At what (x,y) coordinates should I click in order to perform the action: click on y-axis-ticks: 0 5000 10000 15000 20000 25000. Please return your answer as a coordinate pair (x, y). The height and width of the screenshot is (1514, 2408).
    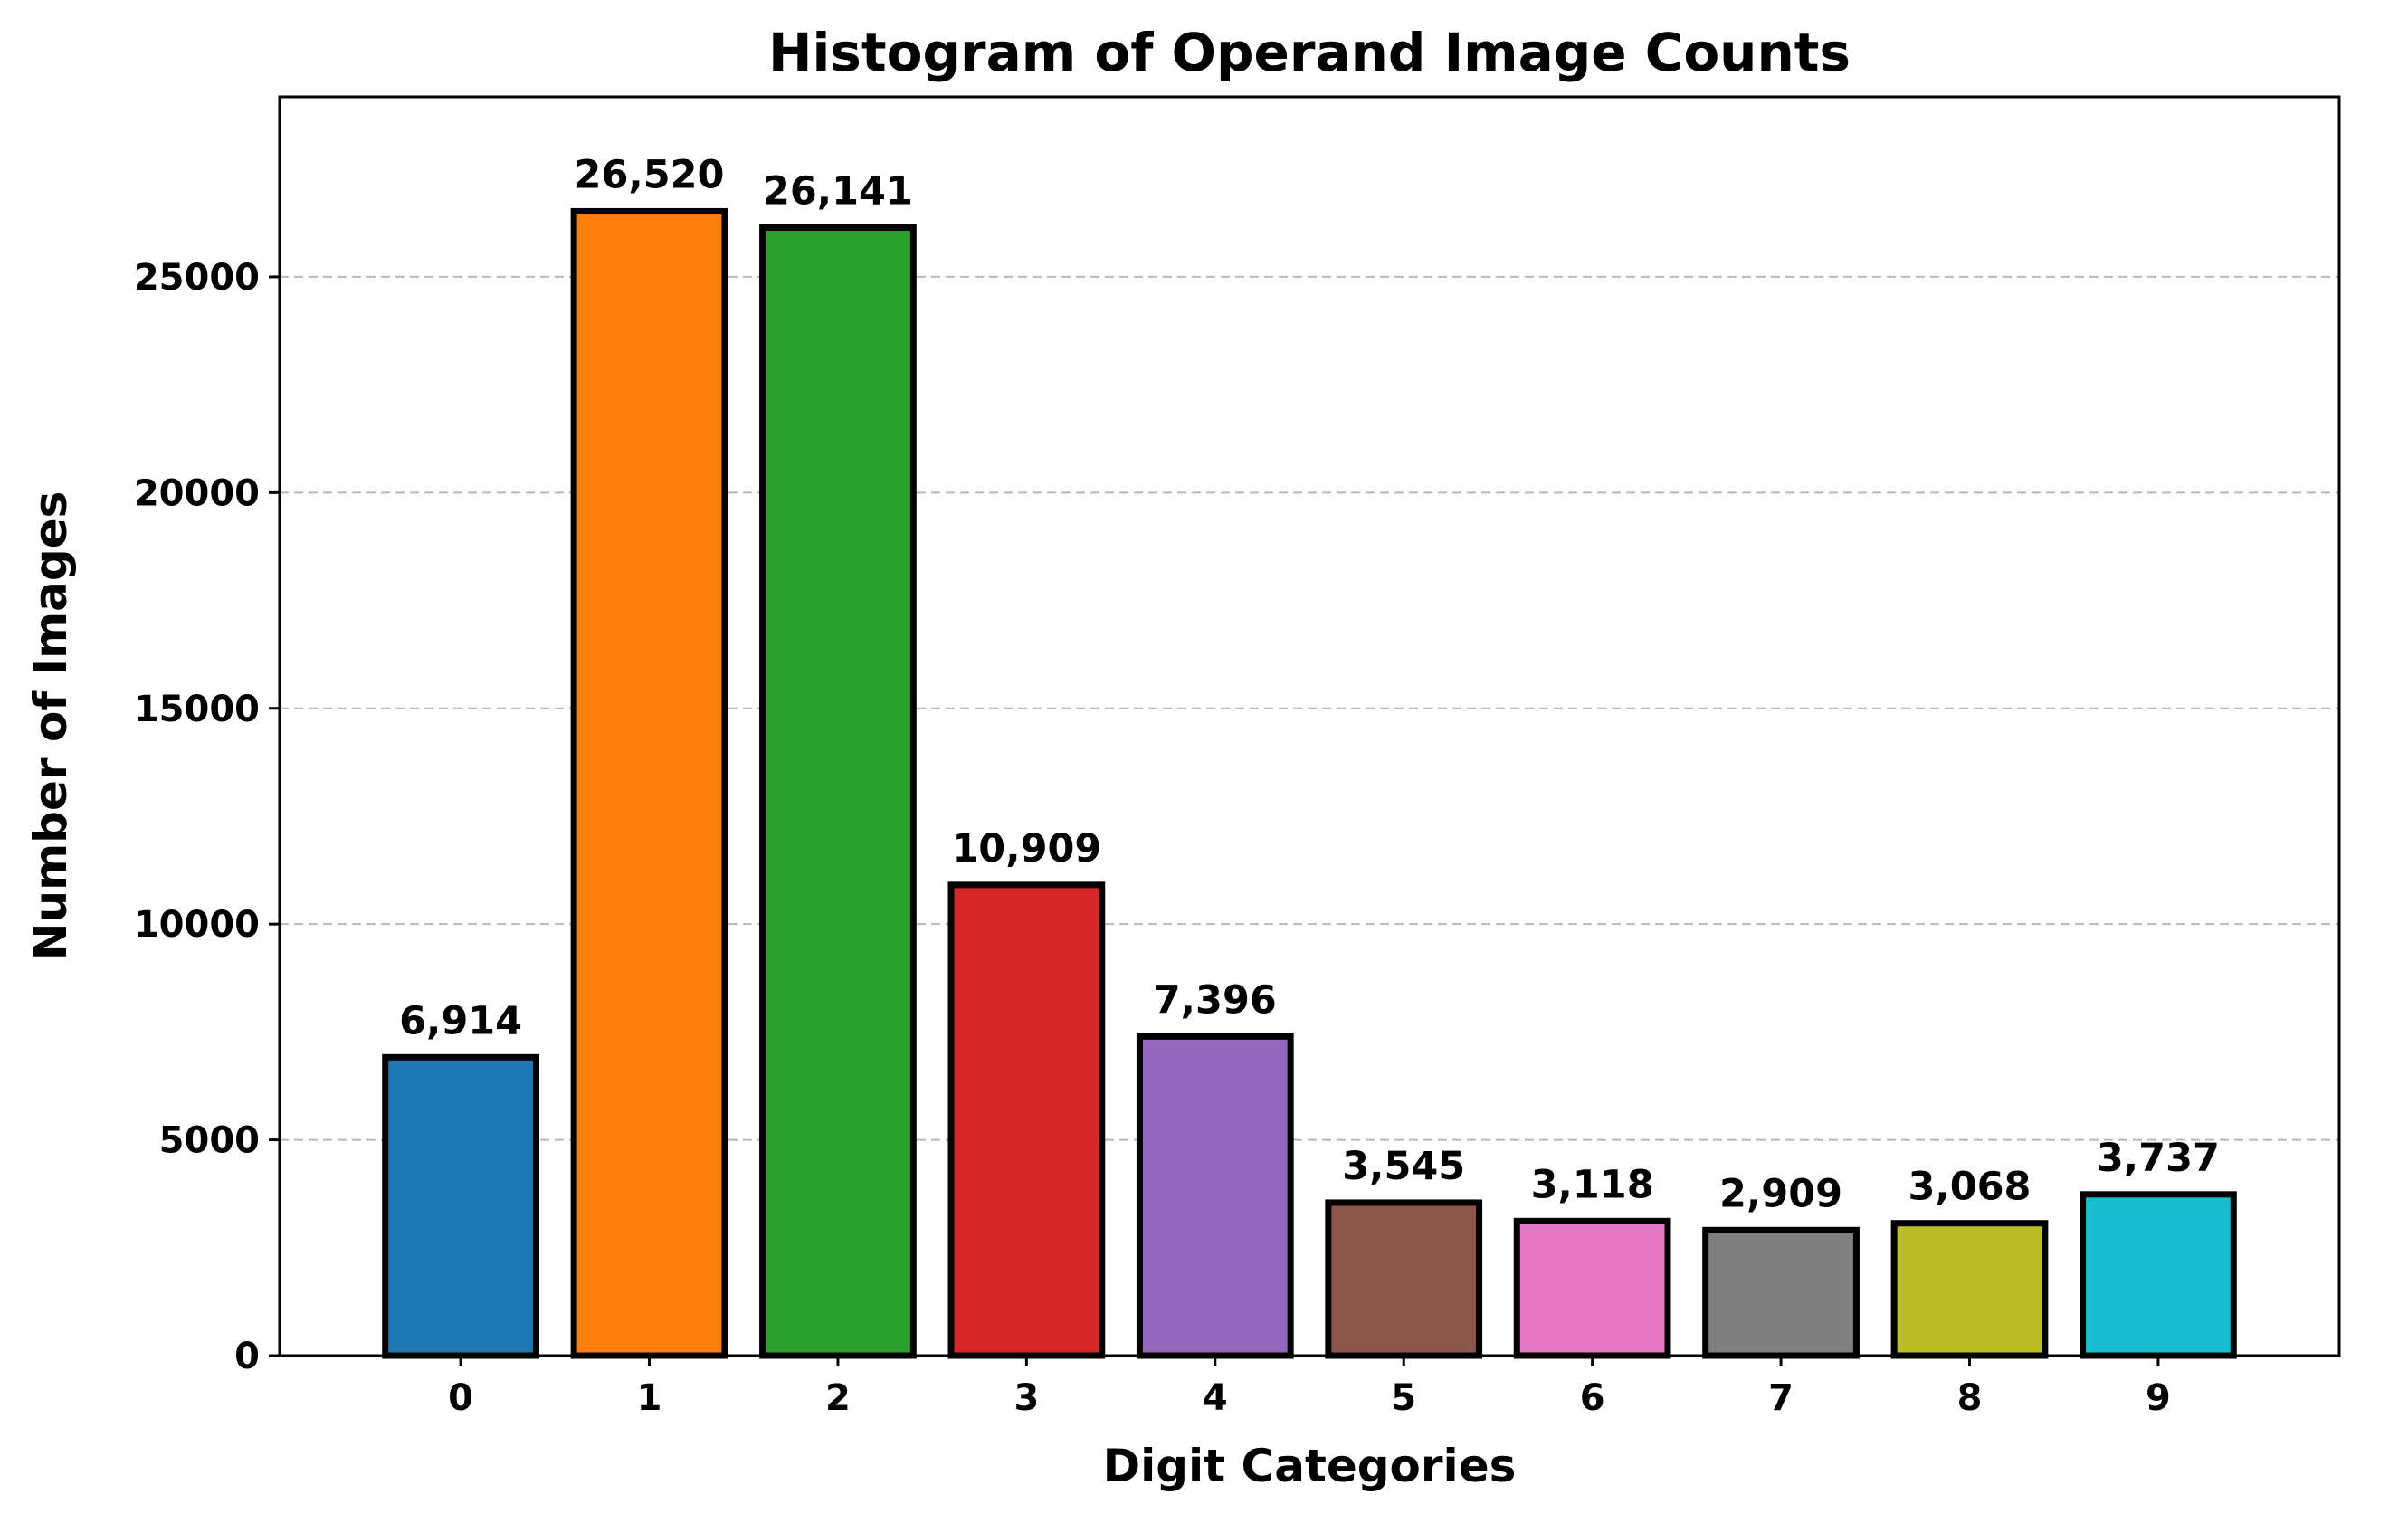
    Looking at the image, I should click on (207, 817).